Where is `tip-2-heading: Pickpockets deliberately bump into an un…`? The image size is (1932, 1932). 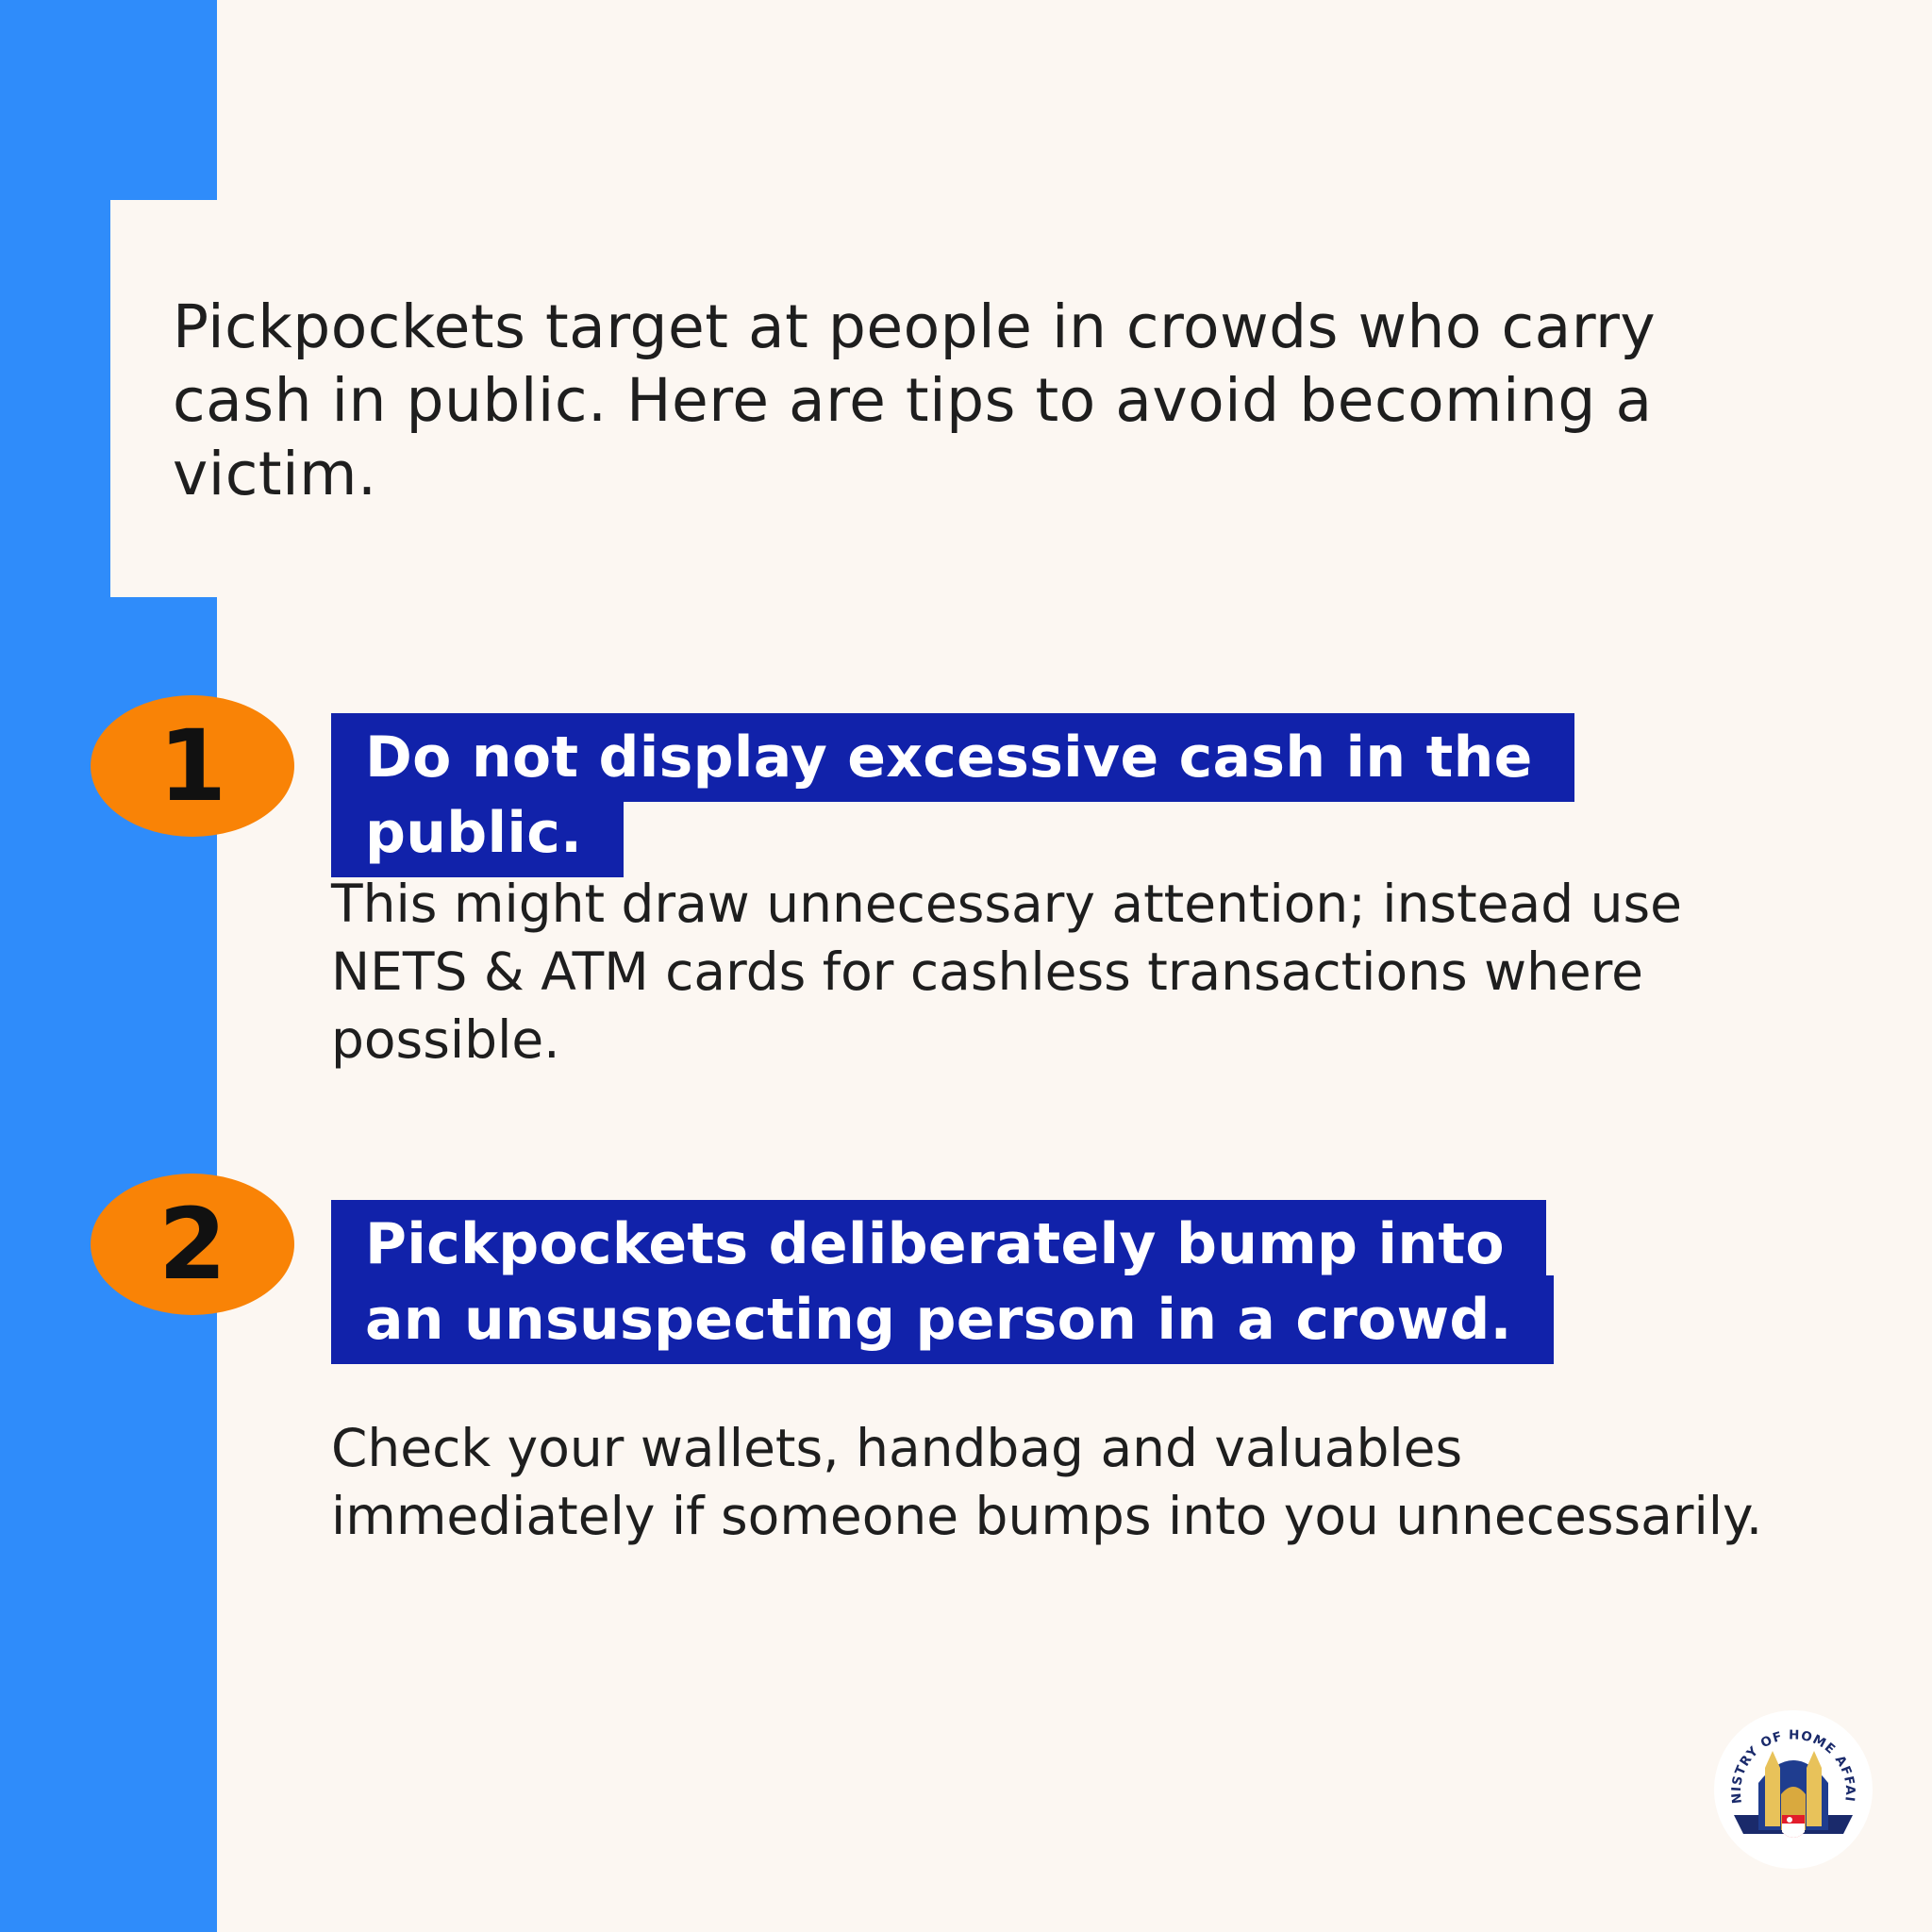 tip-2-heading: Pickpockets deliberately bump into an un… is located at coordinates (944, 1282).